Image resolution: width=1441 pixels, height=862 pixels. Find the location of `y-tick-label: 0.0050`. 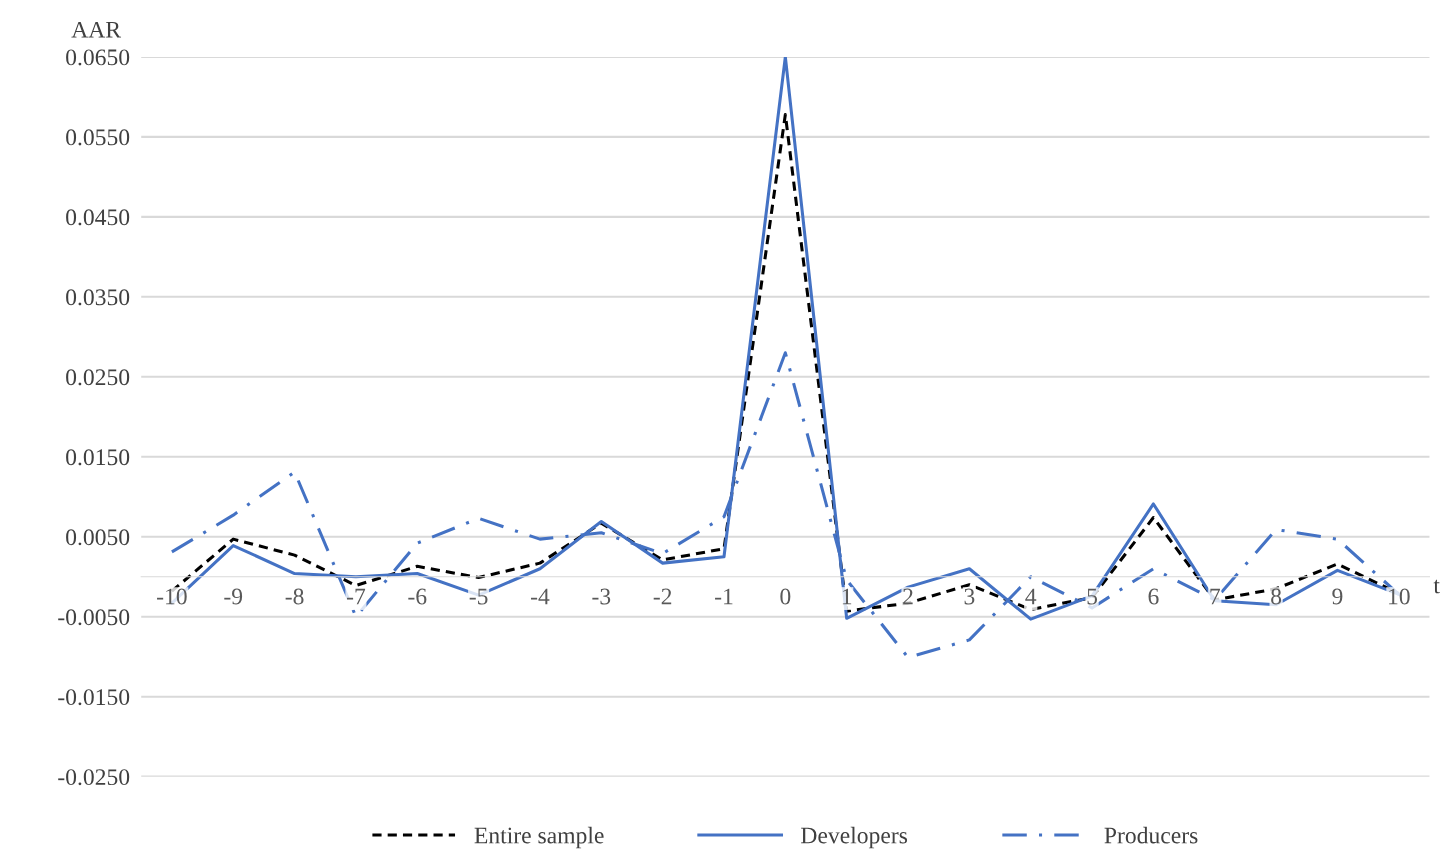

y-tick-label: 0.0050 is located at coordinates (98, 537).